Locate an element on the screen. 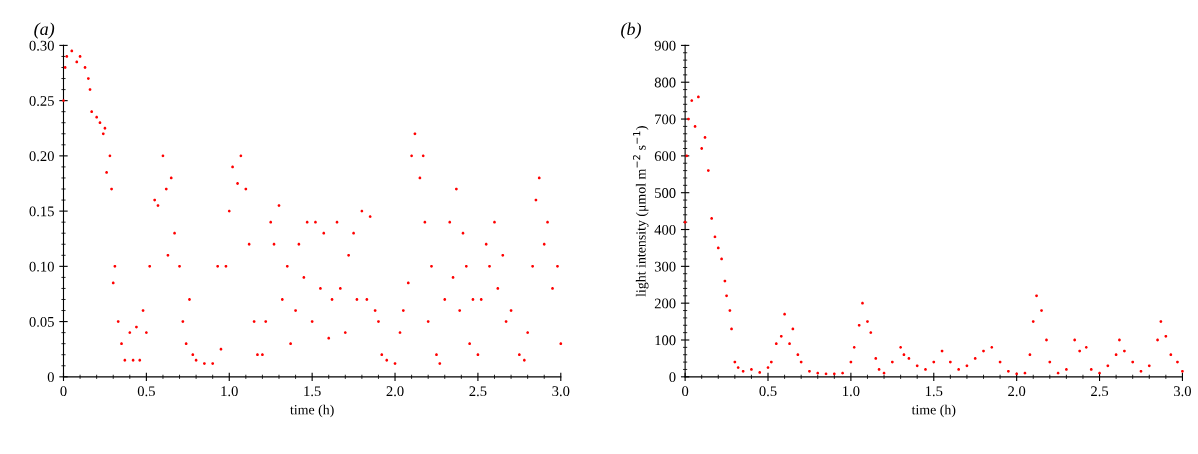  y-tick-label: 900 is located at coordinates (665, 45).